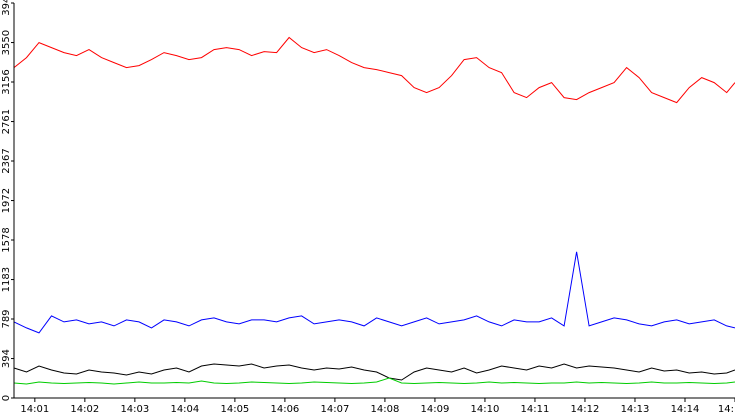  I want to click on x-tick-label: 14:04, so click(184, 409).